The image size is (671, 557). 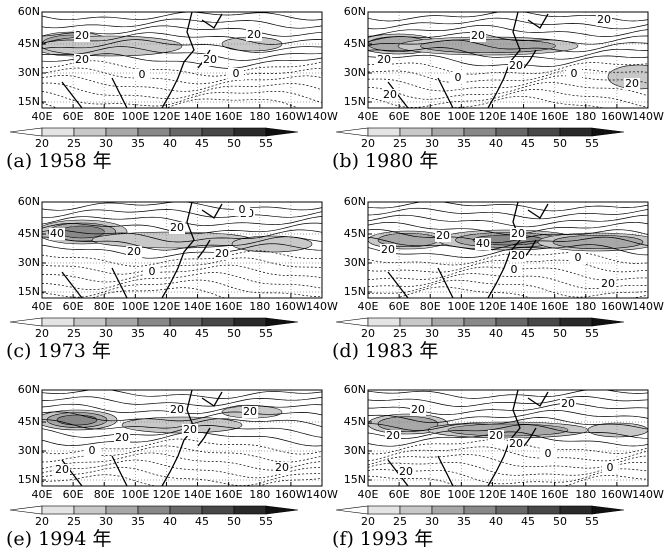 I want to click on panel-caption: (f) 1993 年, so click(x=382, y=539).